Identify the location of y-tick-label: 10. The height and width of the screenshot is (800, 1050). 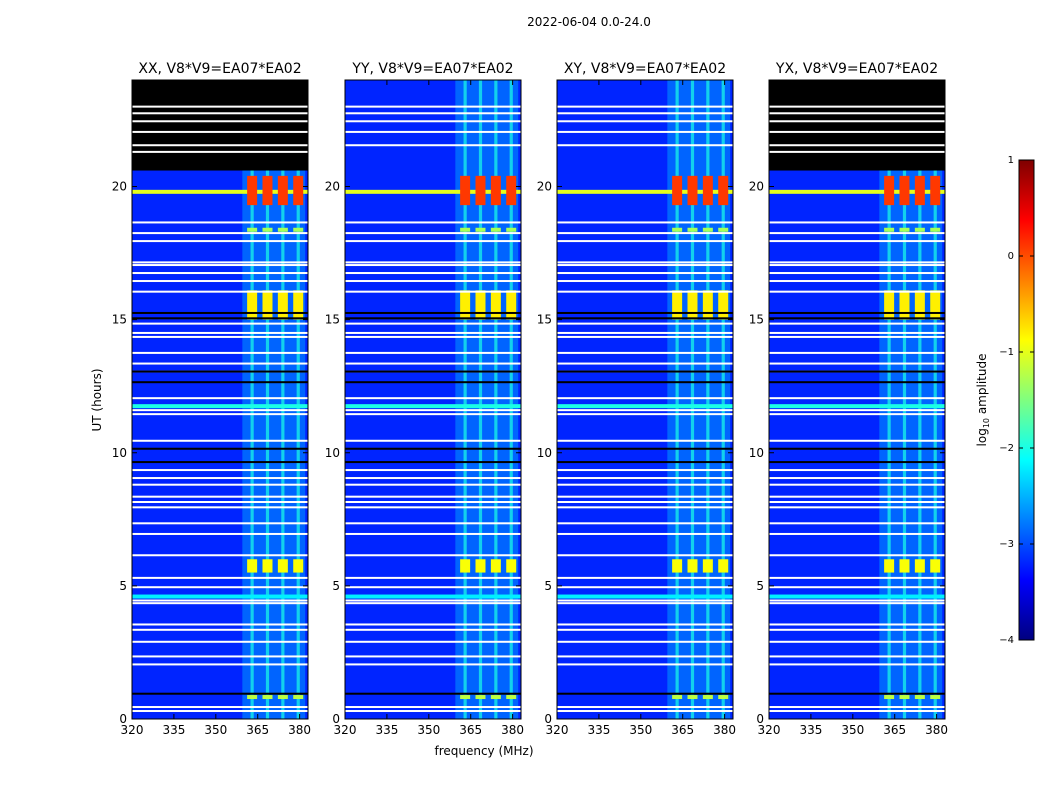
(544, 453).